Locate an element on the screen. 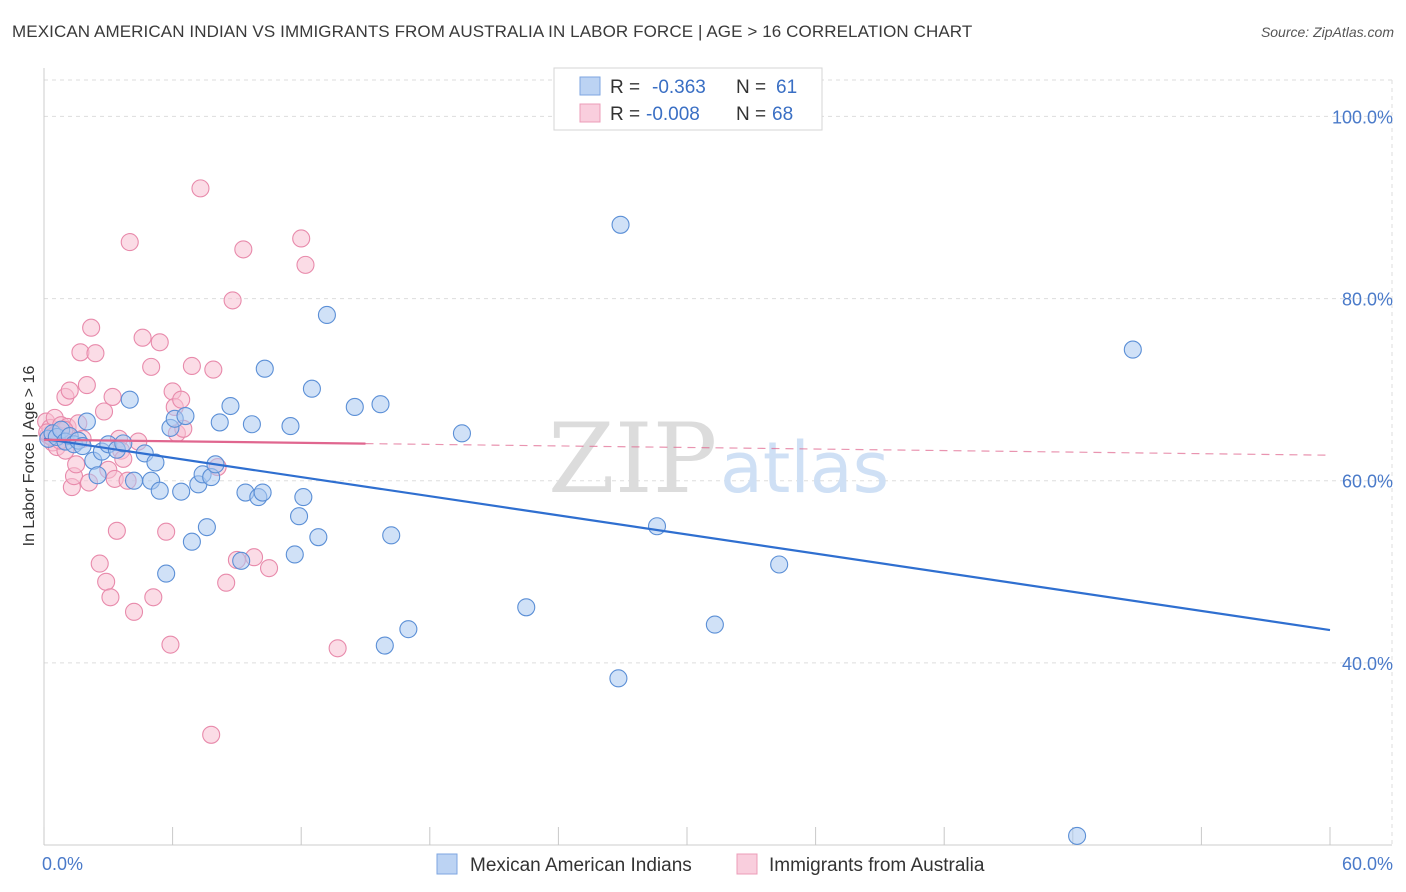 Image resolution: width=1406 pixels, height=892 pixels. legend-r-value-2: -0.008 is located at coordinates (673, 114).